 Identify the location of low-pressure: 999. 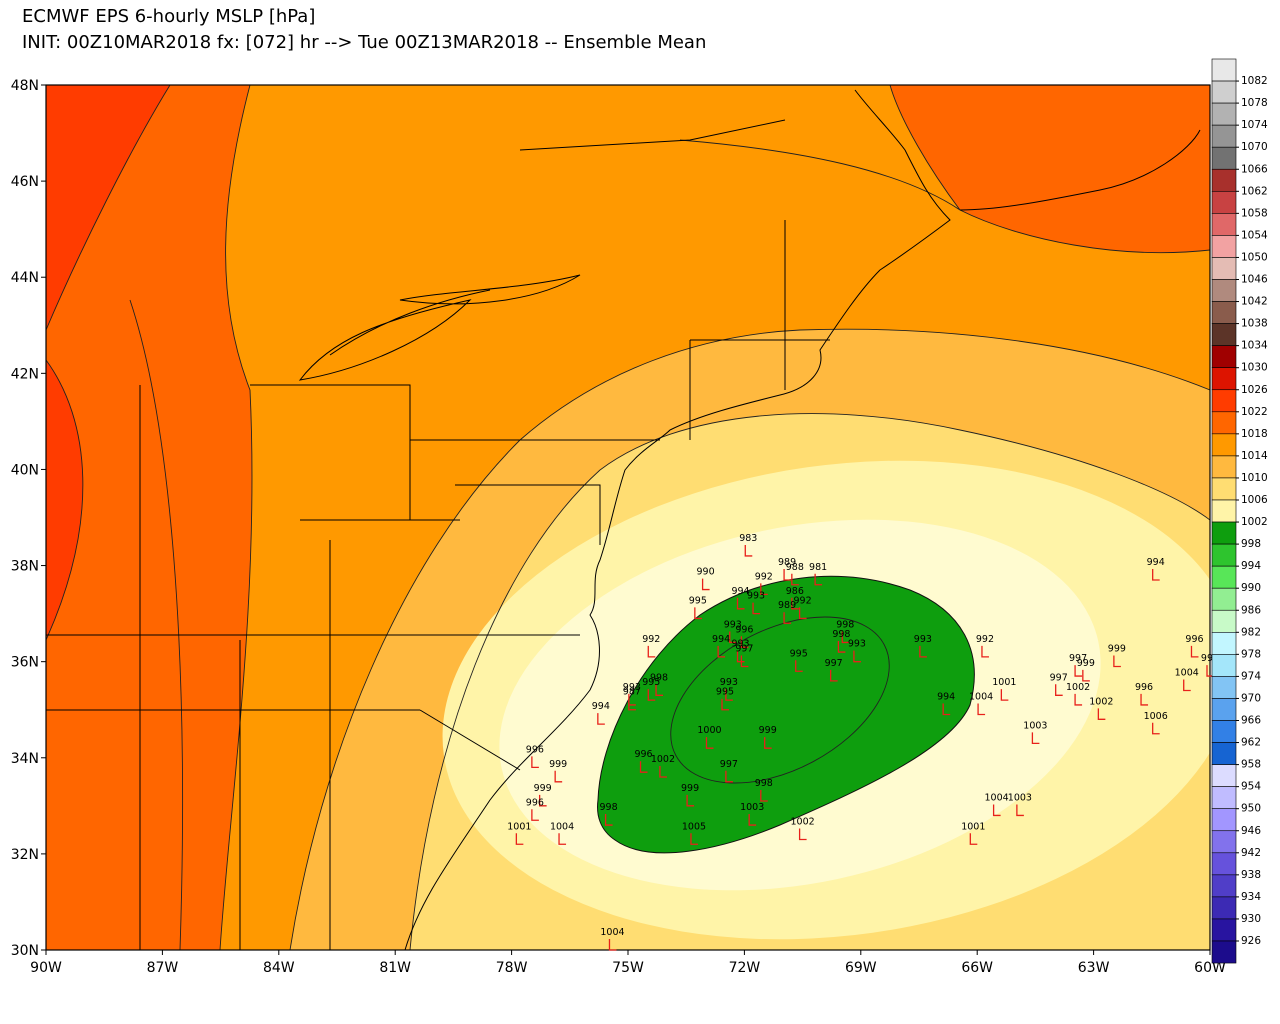
(768, 730).